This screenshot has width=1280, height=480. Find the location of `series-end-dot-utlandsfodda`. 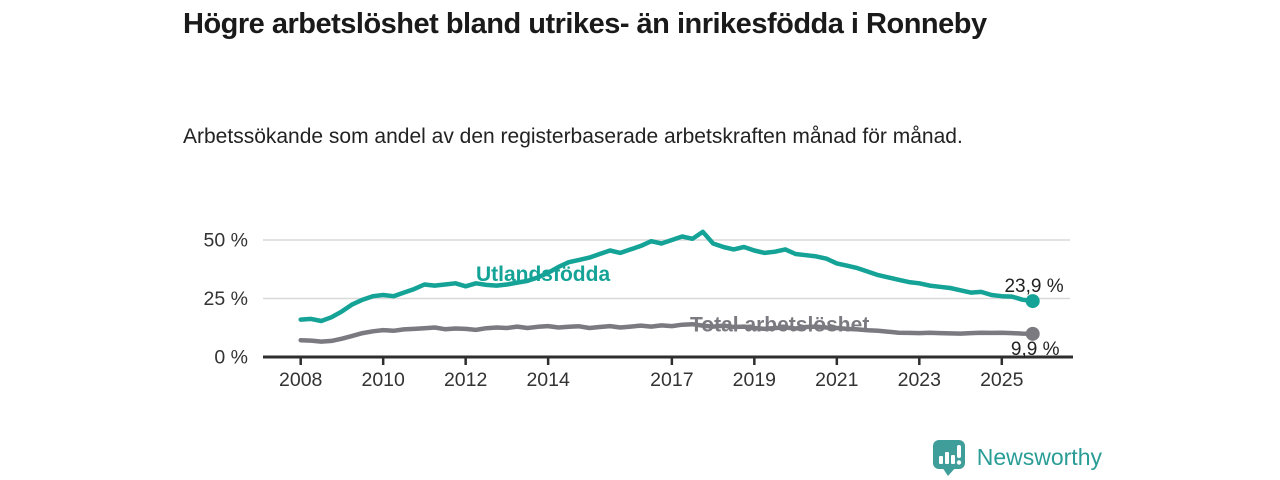

series-end-dot-utlandsfodda is located at coordinates (1032, 301).